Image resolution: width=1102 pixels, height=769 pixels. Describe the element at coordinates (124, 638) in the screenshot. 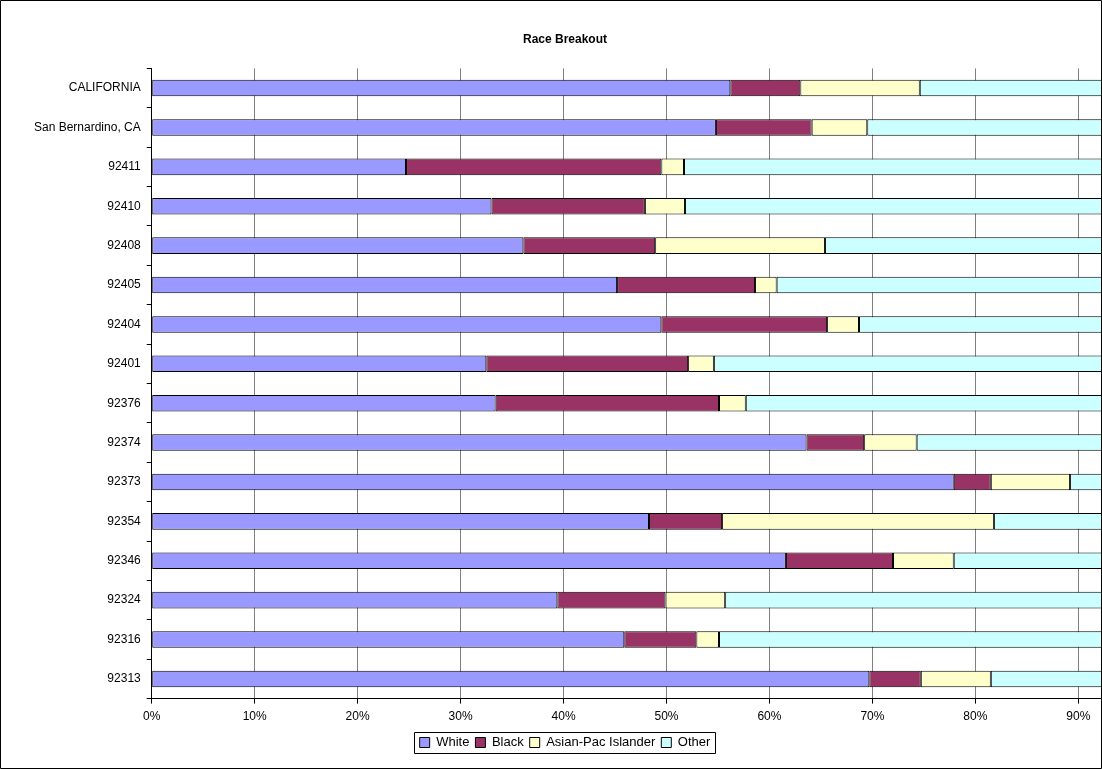

I see `y-tick-label: 92316` at that location.